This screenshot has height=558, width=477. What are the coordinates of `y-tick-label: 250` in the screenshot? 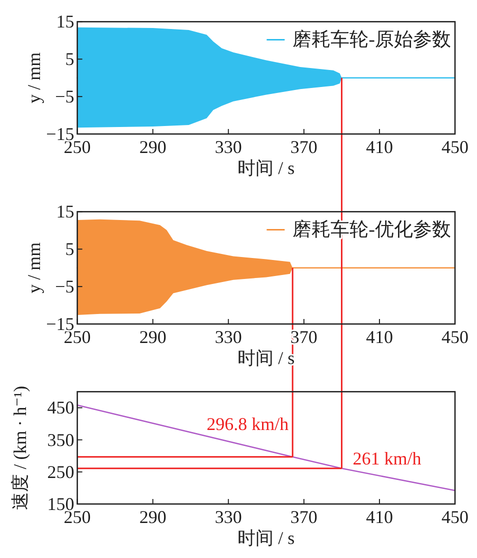 It's located at (60, 472).